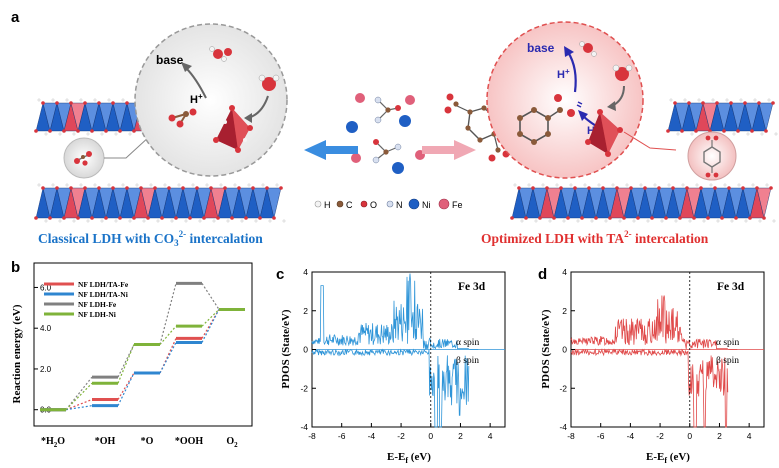  What do you see at coordinates (572, 72) in the screenshot?
I see `right-proton-arrow-top` at bounding box center [572, 72].